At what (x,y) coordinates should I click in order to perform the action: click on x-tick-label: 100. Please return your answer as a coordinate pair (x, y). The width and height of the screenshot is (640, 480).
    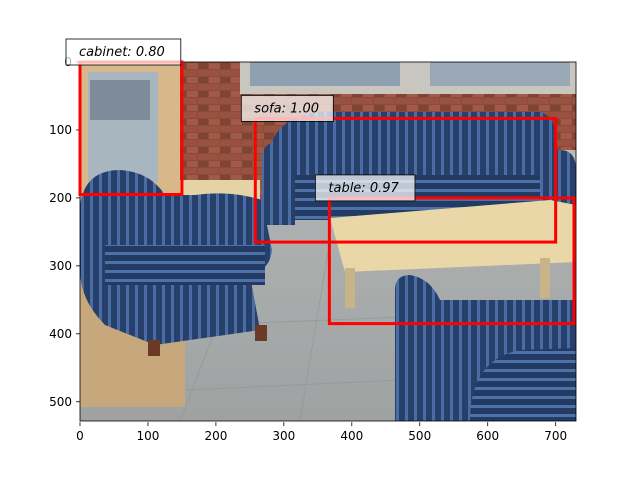
    Looking at the image, I should click on (147, 436).